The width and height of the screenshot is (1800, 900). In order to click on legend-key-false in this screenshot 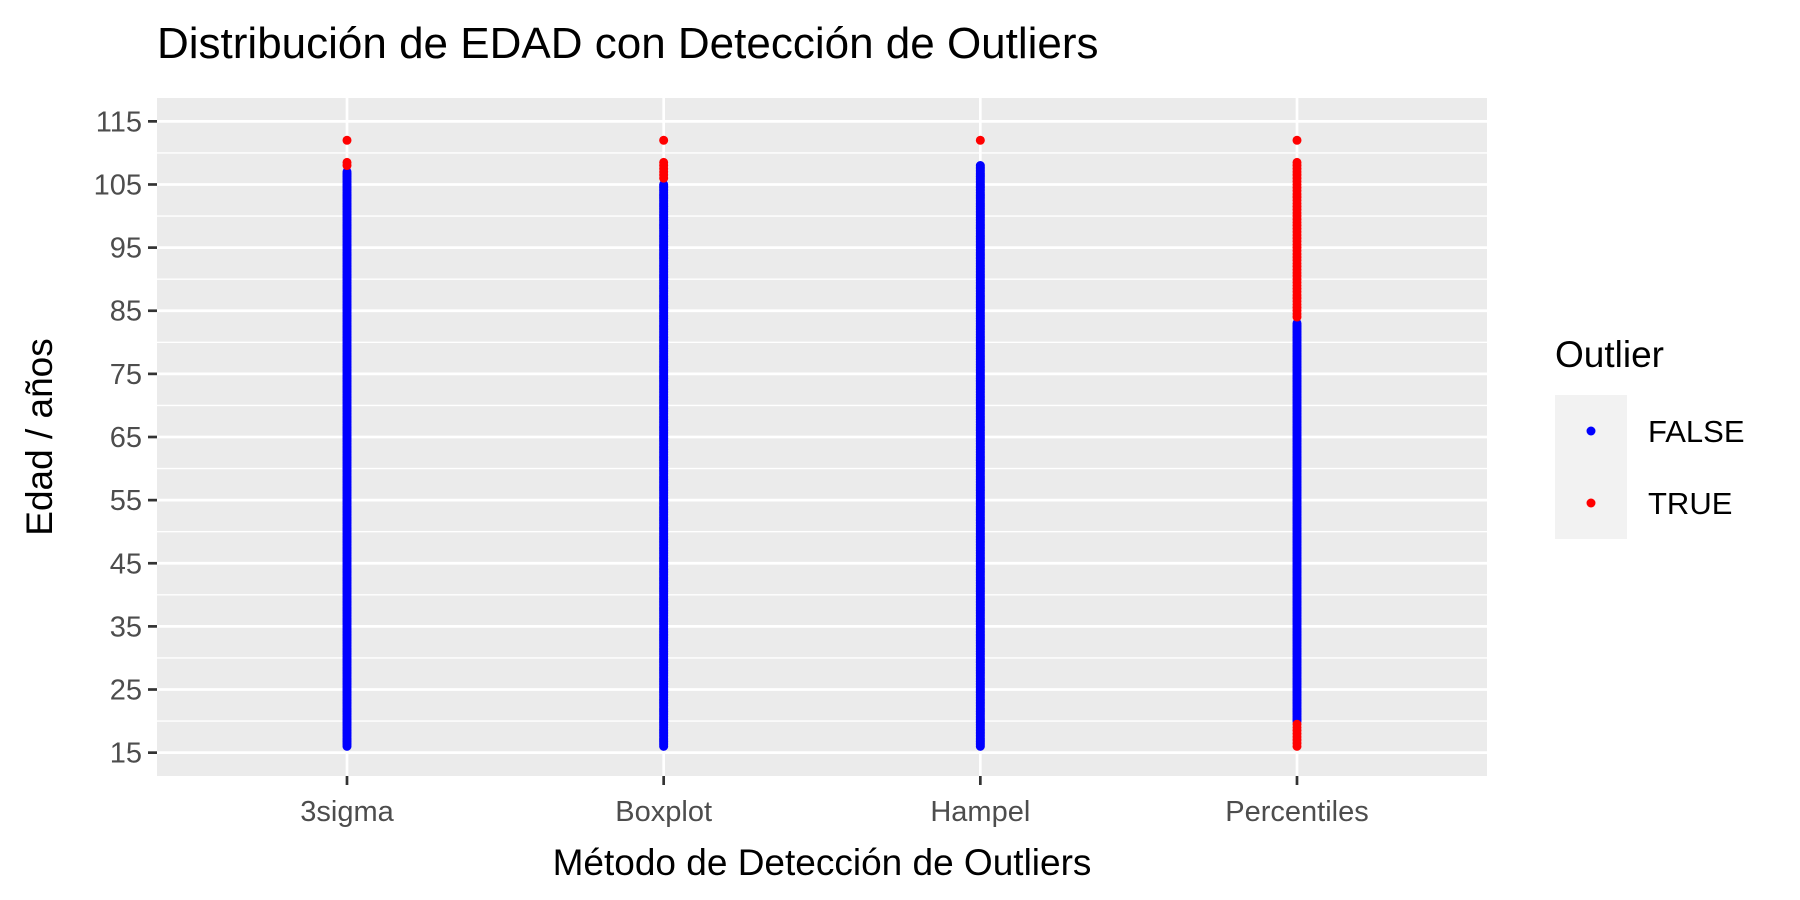, I will do `click(1591, 431)`.